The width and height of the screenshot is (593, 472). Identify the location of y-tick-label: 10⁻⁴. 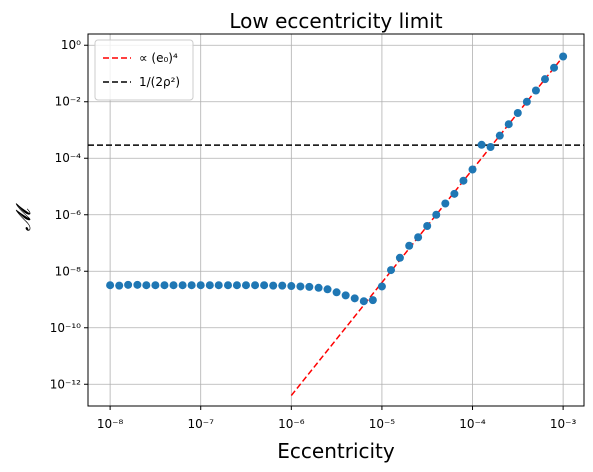
(68, 158).